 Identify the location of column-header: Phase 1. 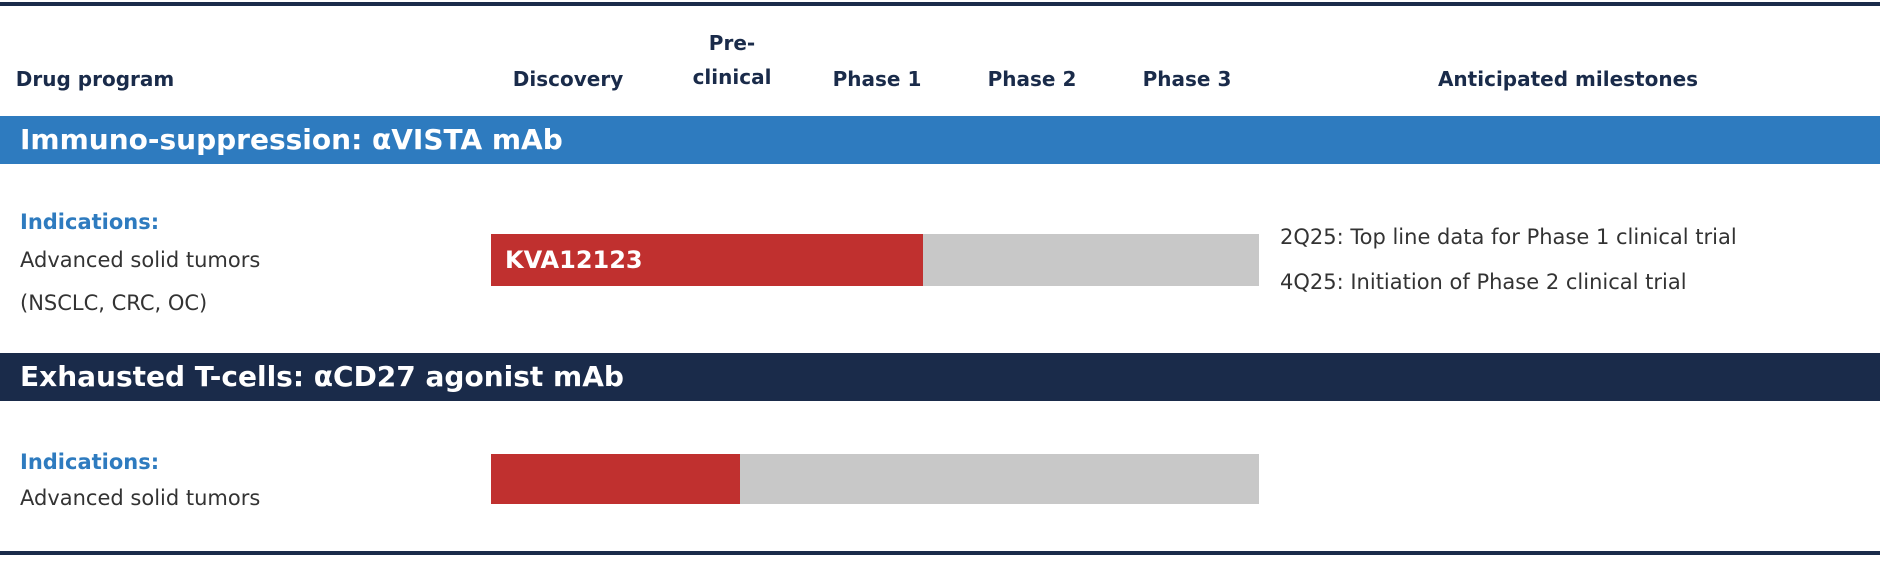
(877, 79).